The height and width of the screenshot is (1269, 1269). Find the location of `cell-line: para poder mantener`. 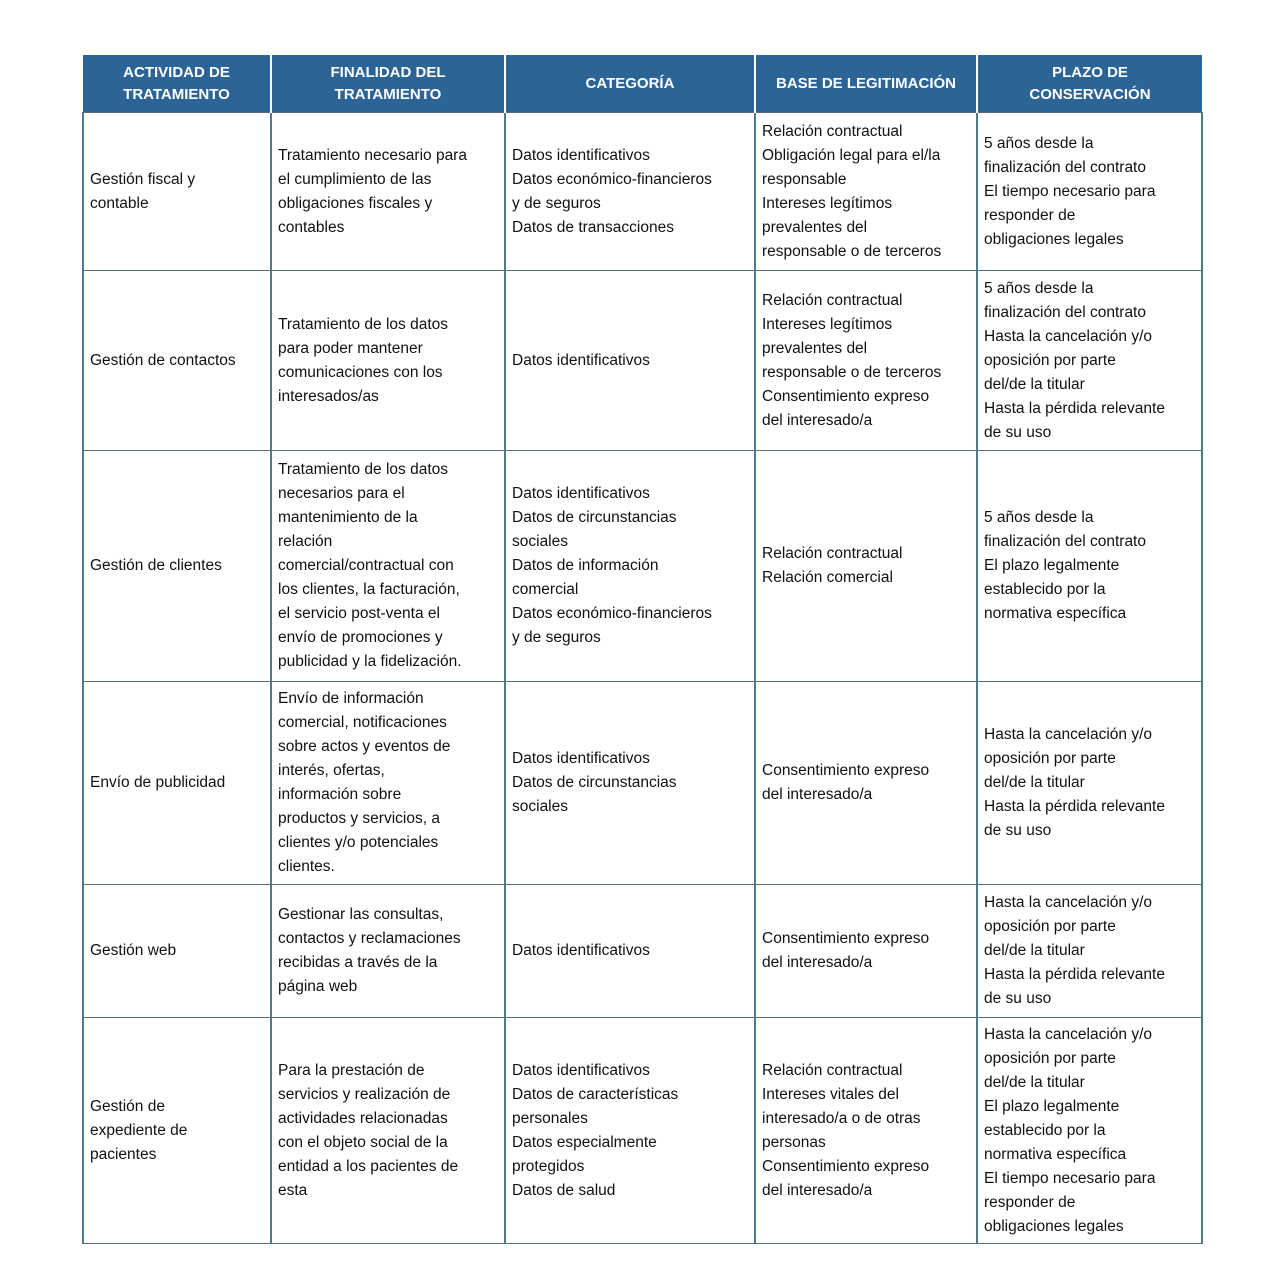

cell-line: para poder mantener is located at coordinates (350, 348).